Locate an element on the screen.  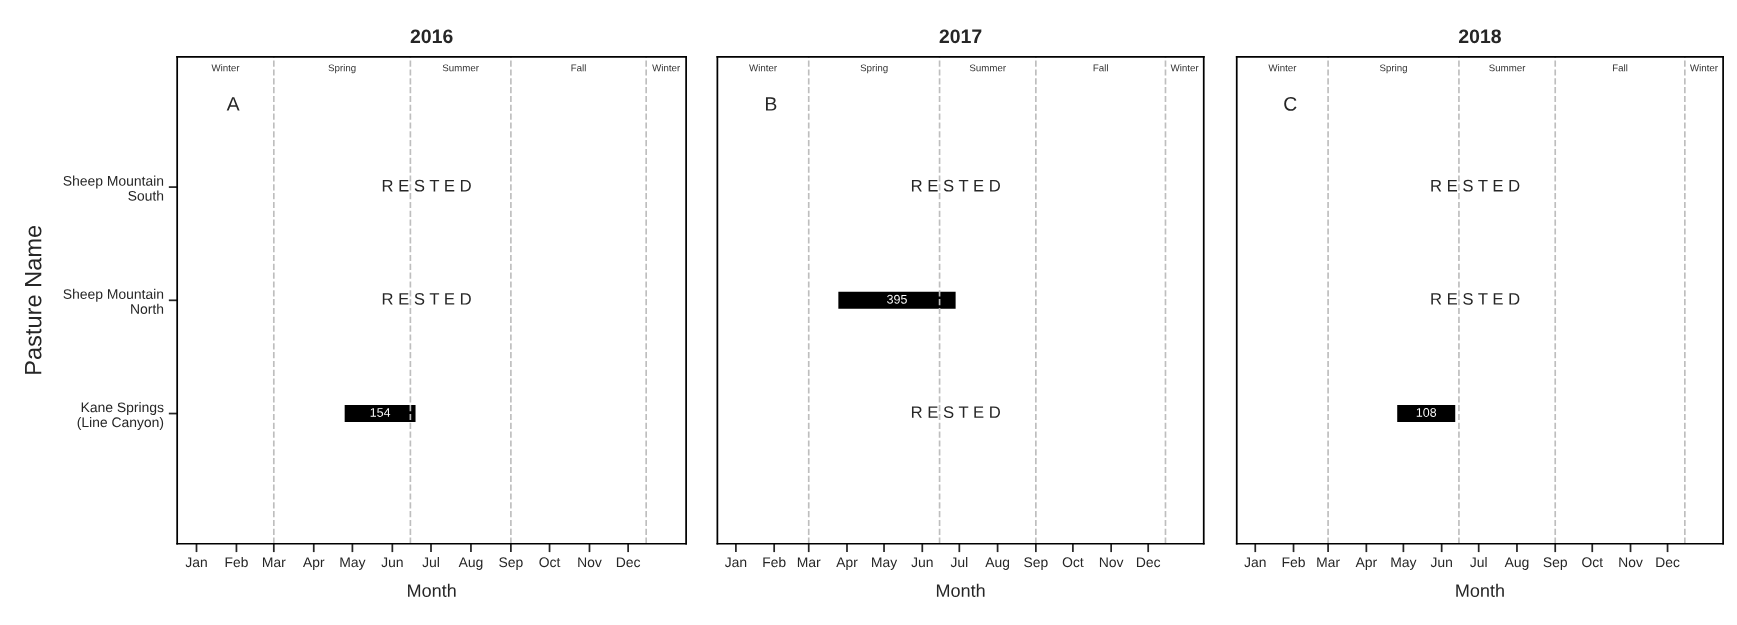
y-tick-label: Kane Springs (Line Canyon) is located at coordinates (120, 416).